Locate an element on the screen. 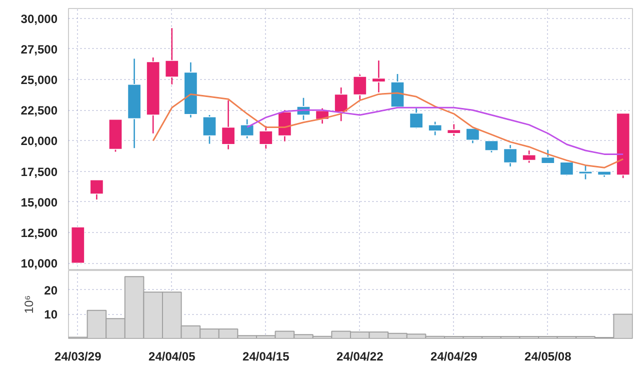 The width and height of the screenshot is (642, 366). y-tick-label: 20 is located at coordinates (51, 290).